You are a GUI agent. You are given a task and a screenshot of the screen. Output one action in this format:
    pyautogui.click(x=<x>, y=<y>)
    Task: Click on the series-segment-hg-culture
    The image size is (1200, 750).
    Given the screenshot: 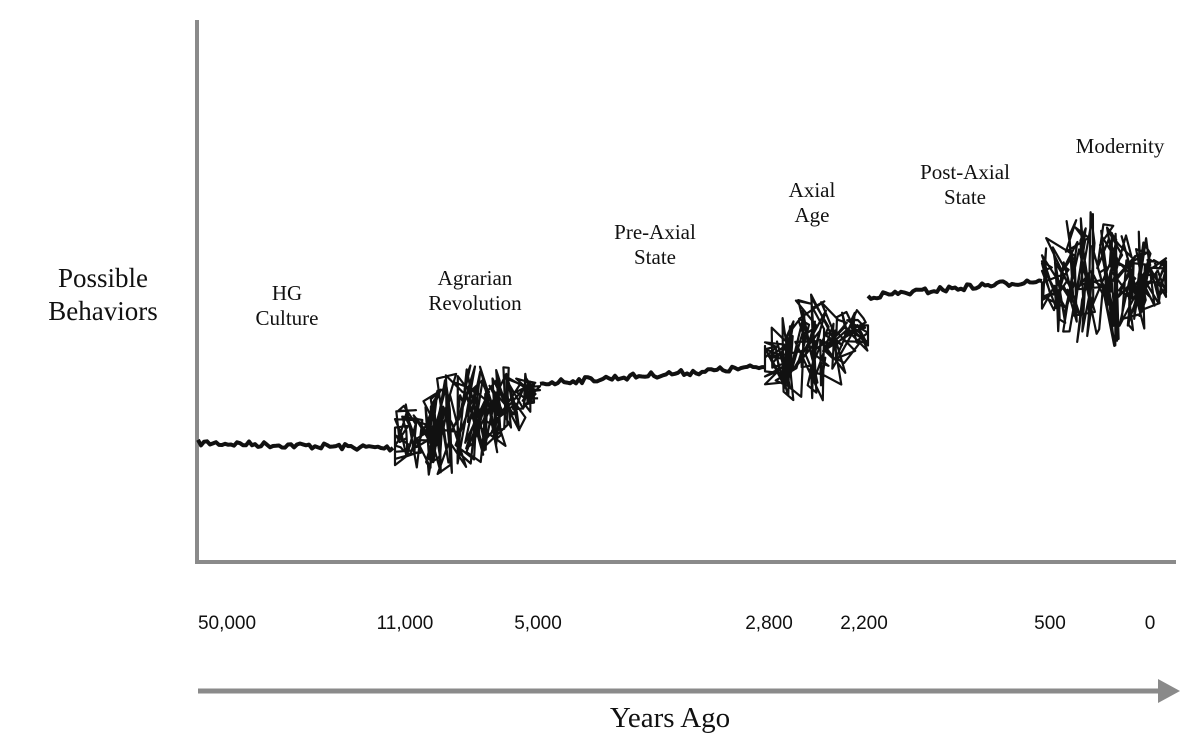 What is the action you would take?
    pyautogui.click(x=295, y=445)
    